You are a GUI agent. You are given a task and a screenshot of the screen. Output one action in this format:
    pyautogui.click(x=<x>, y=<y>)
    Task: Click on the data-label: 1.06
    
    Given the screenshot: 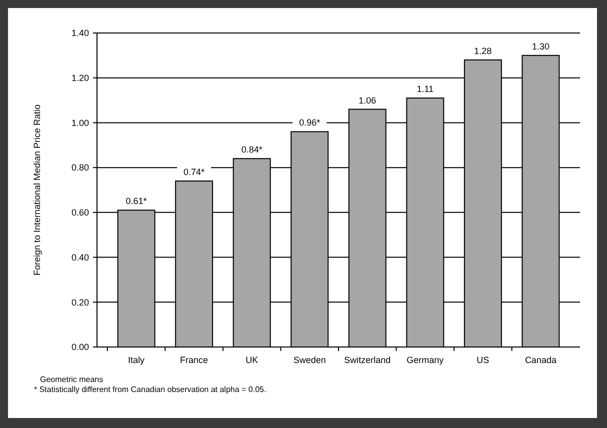 What is the action you would take?
    pyautogui.click(x=367, y=100)
    